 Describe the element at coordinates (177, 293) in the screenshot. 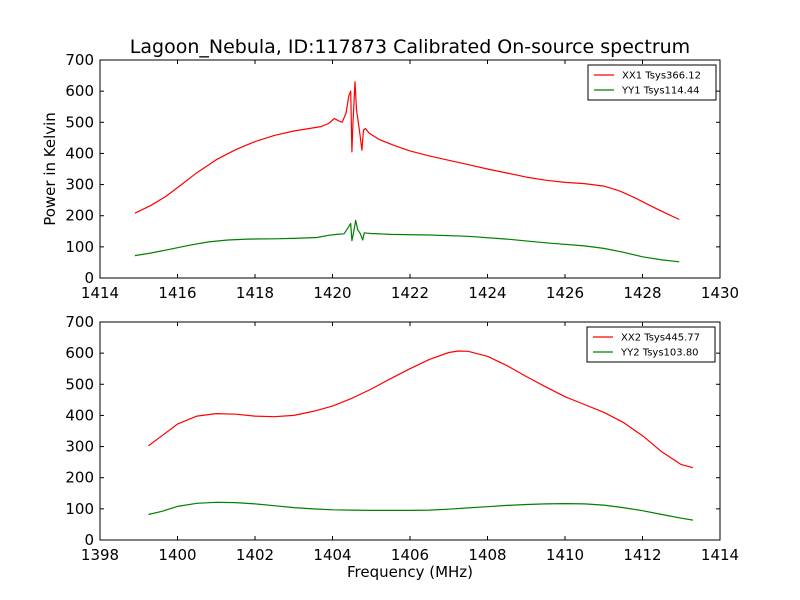

I see `x-tick-label: 1416` at that location.